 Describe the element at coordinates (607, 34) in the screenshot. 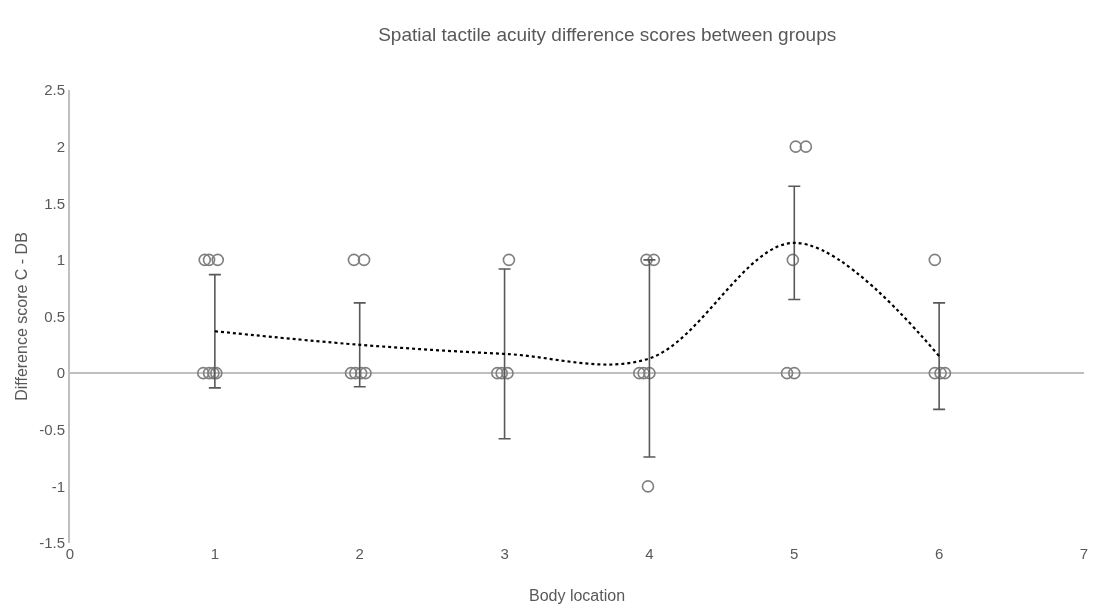

I see `chart-title: Spatial tactile acuity difference scores between groups` at that location.